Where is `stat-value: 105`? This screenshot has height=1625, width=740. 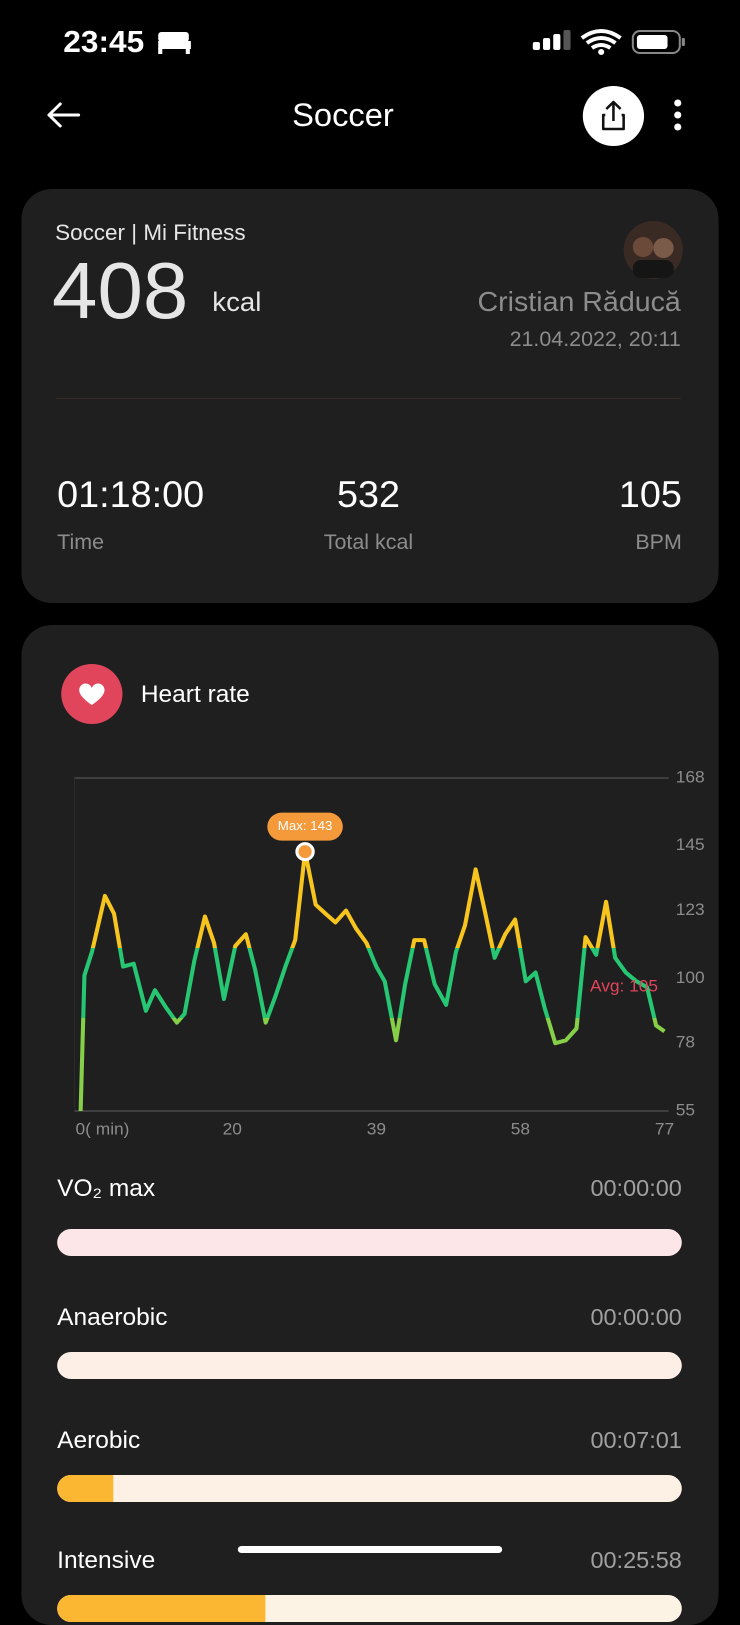 stat-value: 105 is located at coordinates (650, 494).